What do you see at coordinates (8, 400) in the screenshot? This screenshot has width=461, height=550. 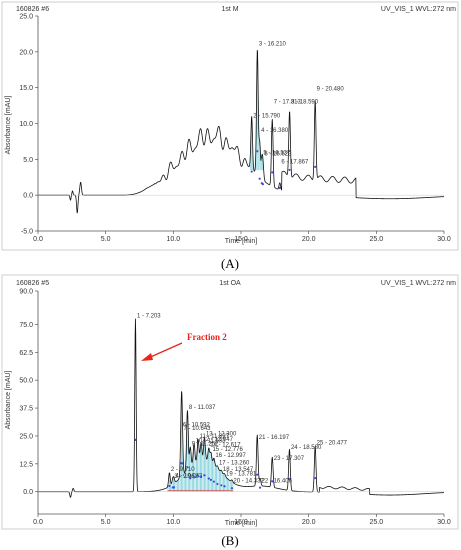 I see `panel-b-y-axis-label: Absorbance [mAU]` at bounding box center [8, 400].